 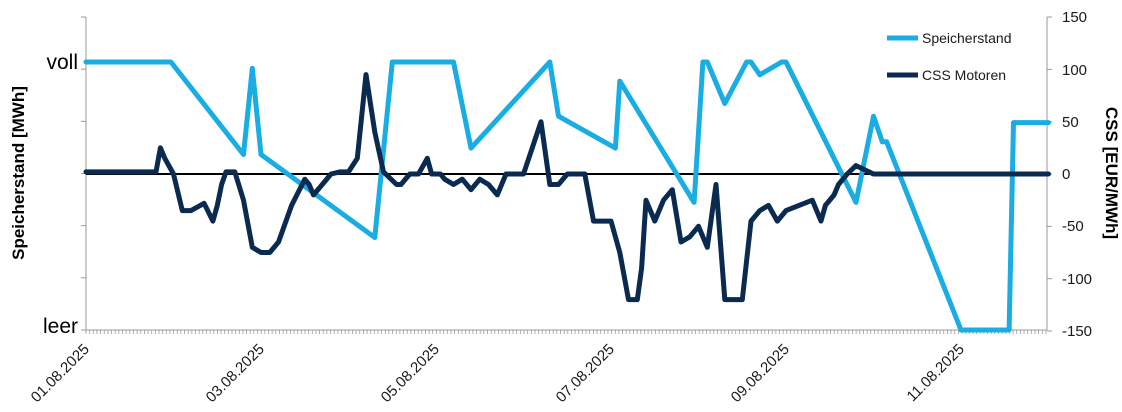 What do you see at coordinates (1073, 226) in the screenshot?
I see `right-tick-label: -50` at bounding box center [1073, 226].